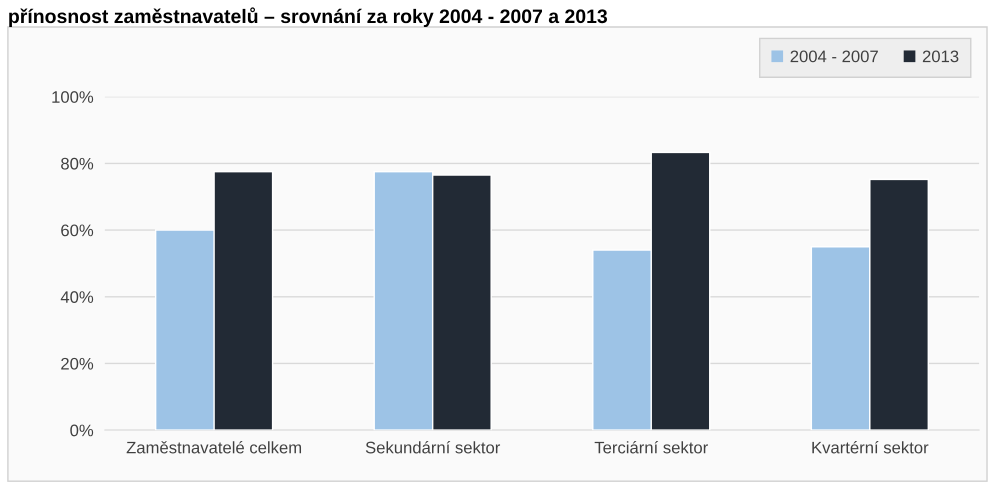 Image resolution: width=989 pixels, height=491 pixels. Describe the element at coordinates (308, 17) in the screenshot. I see `chart-title: přínosnost zaměstnavatelů – srovnání za roky 2004 - 2007 a 2013` at that location.